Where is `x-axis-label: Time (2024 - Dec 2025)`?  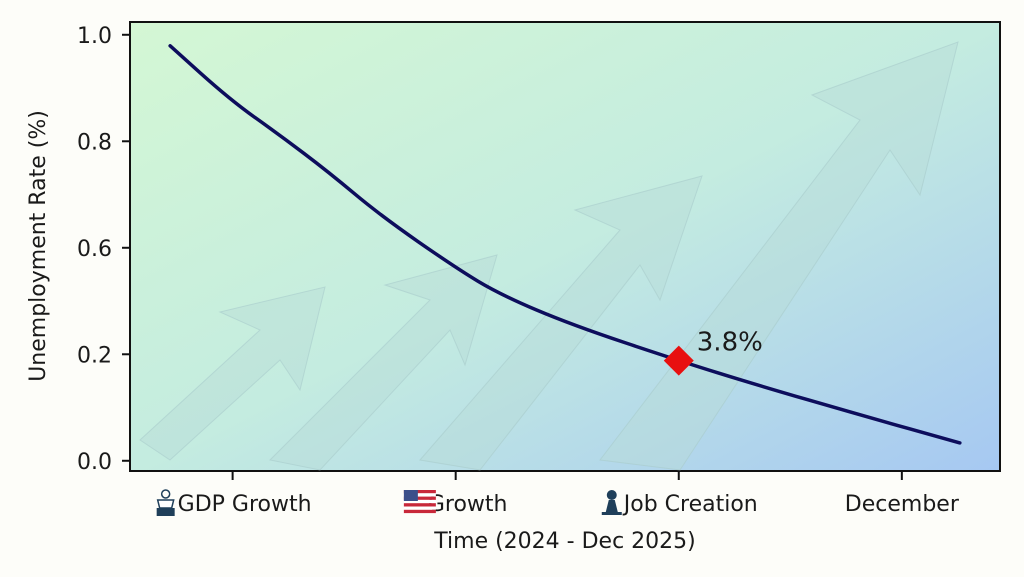 x-axis-label: Time (2024 - Dec 2025) is located at coordinates (564, 541).